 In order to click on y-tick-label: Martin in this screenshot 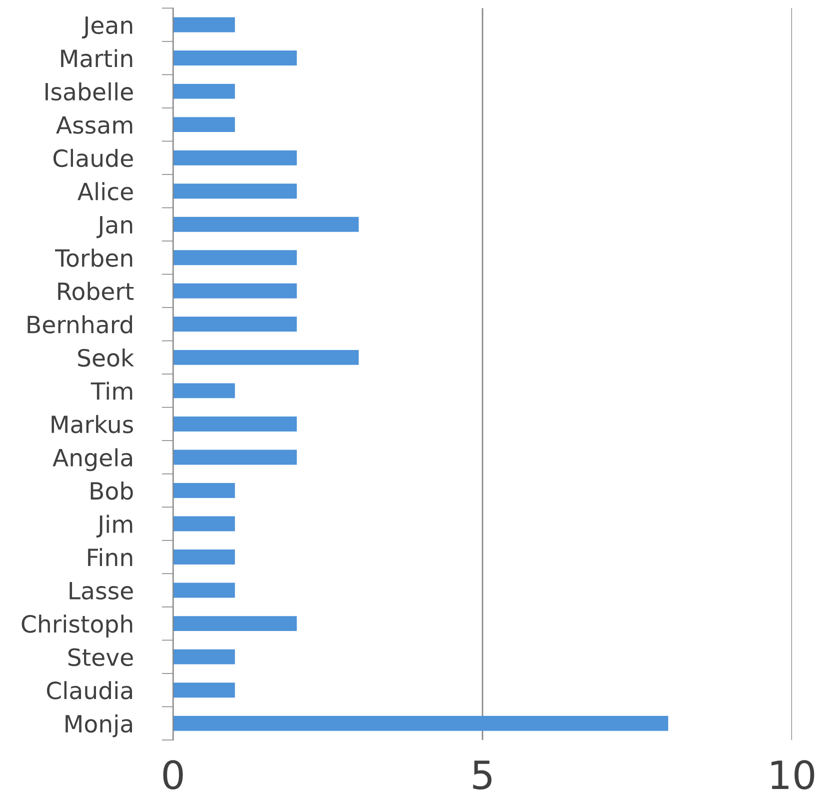, I will do `click(96, 58)`.